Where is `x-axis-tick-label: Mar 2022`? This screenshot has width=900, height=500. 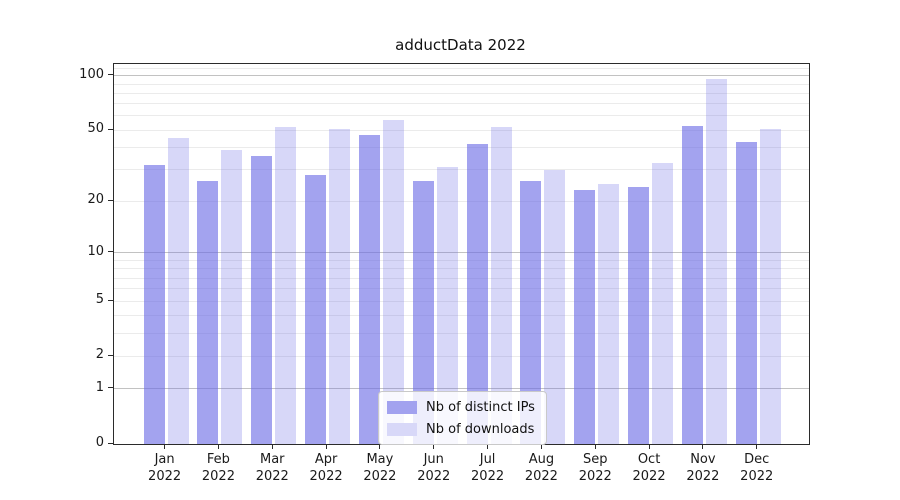 x-axis-tick-label: Mar 2022 is located at coordinates (272, 468).